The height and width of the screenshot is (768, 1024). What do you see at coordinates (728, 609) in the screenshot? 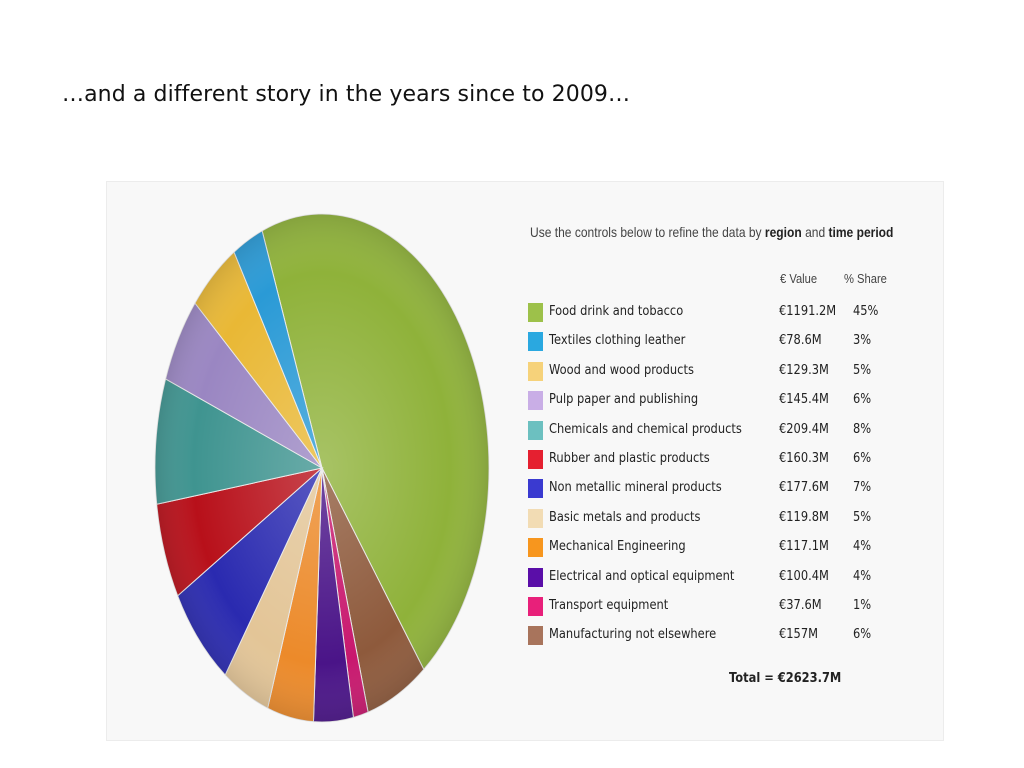
I see `legend-row: Transport equipment €37.6M 1%` at bounding box center [728, 609].